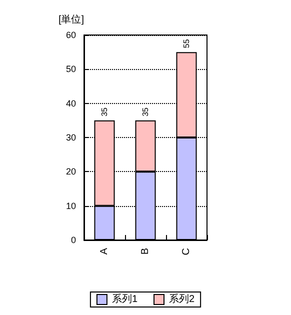 This screenshot has width=291, height=315. I want to click on x-tick-label: B, so click(145, 251).